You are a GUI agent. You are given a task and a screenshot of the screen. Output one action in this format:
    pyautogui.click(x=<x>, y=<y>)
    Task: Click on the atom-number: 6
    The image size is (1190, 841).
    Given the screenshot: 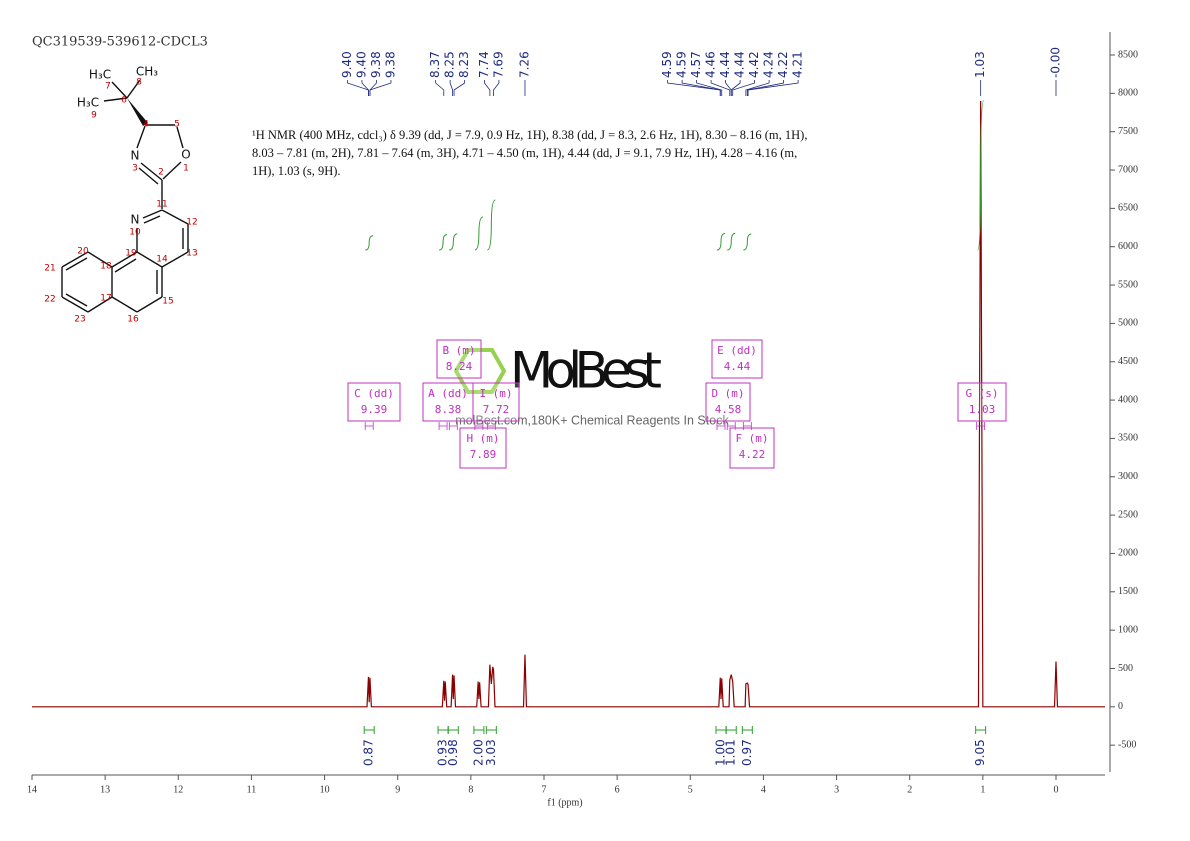 What is the action you would take?
    pyautogui.click(x=124, y=101)
    